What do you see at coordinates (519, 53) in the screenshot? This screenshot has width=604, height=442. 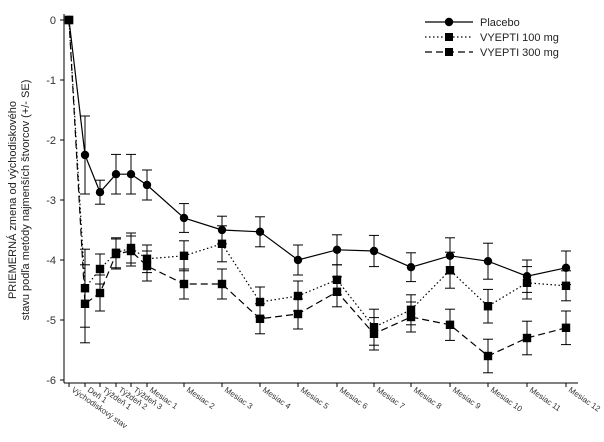 I see `legend-label: VYEPTI 300 mg` at bounding box center [519, 53].